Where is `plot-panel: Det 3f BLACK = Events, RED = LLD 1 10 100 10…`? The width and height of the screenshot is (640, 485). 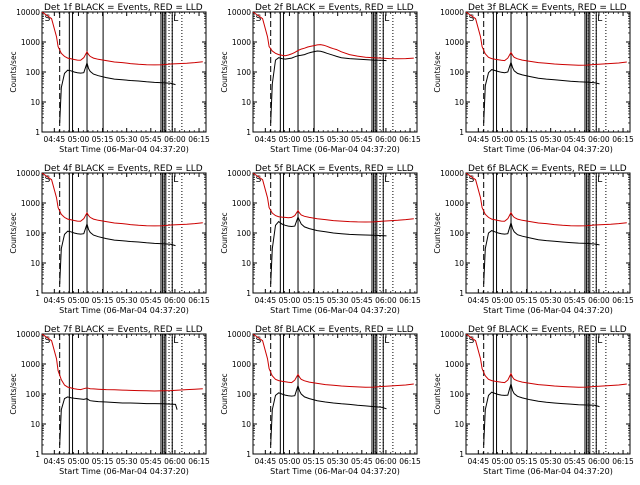
plot-panel: Det 3f BLACK = Events, RED = LLD 1 10 100 10… is located at coordinates (533, 78).